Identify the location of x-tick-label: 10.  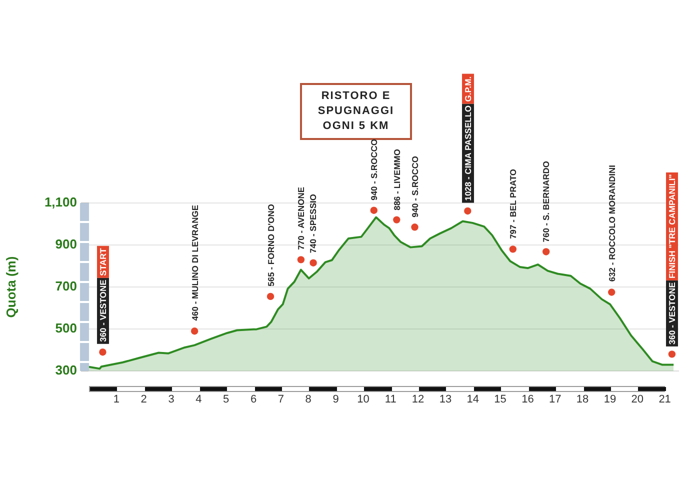
(363, 400).